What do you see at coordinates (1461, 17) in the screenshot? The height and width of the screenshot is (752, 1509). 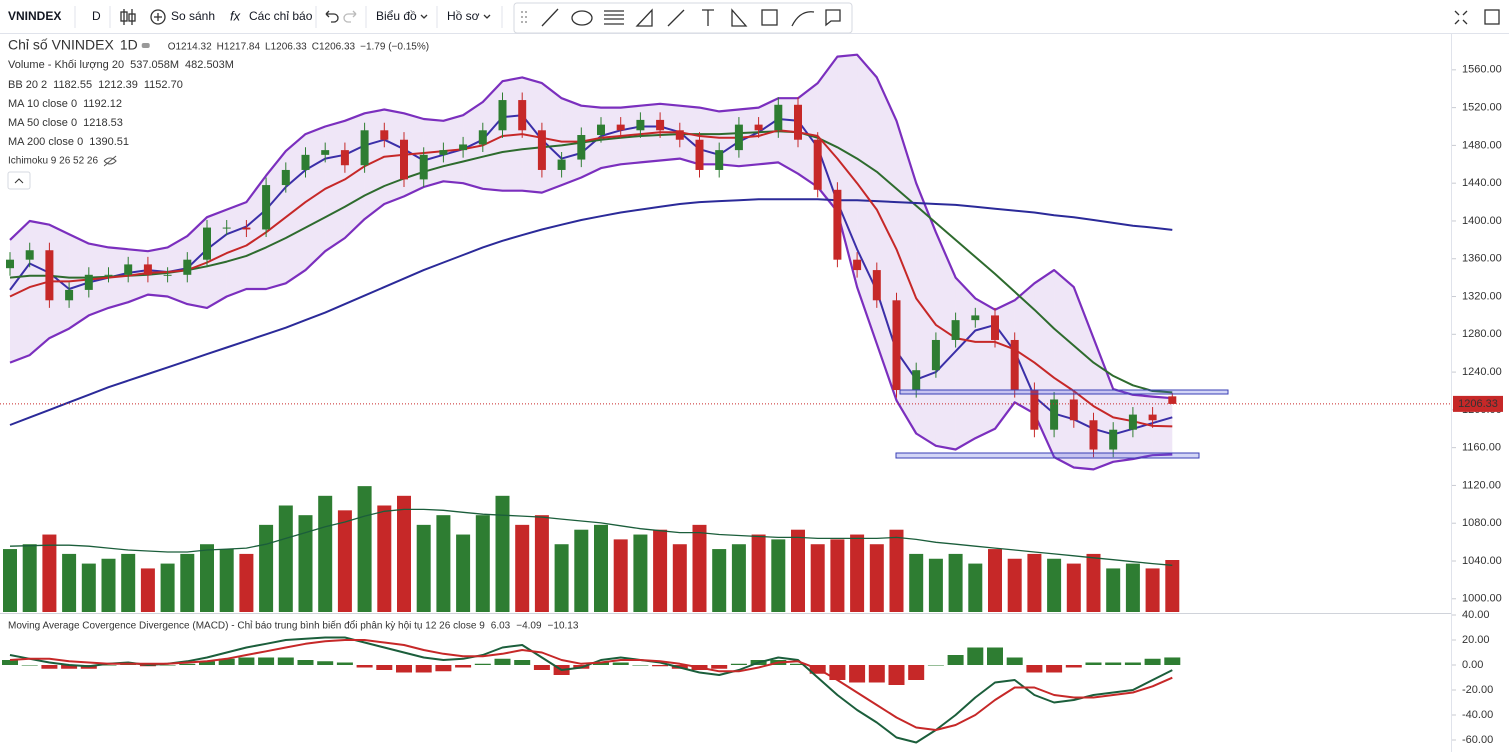 I see `fullscreen-icon` at bounding box center [1461, 17].